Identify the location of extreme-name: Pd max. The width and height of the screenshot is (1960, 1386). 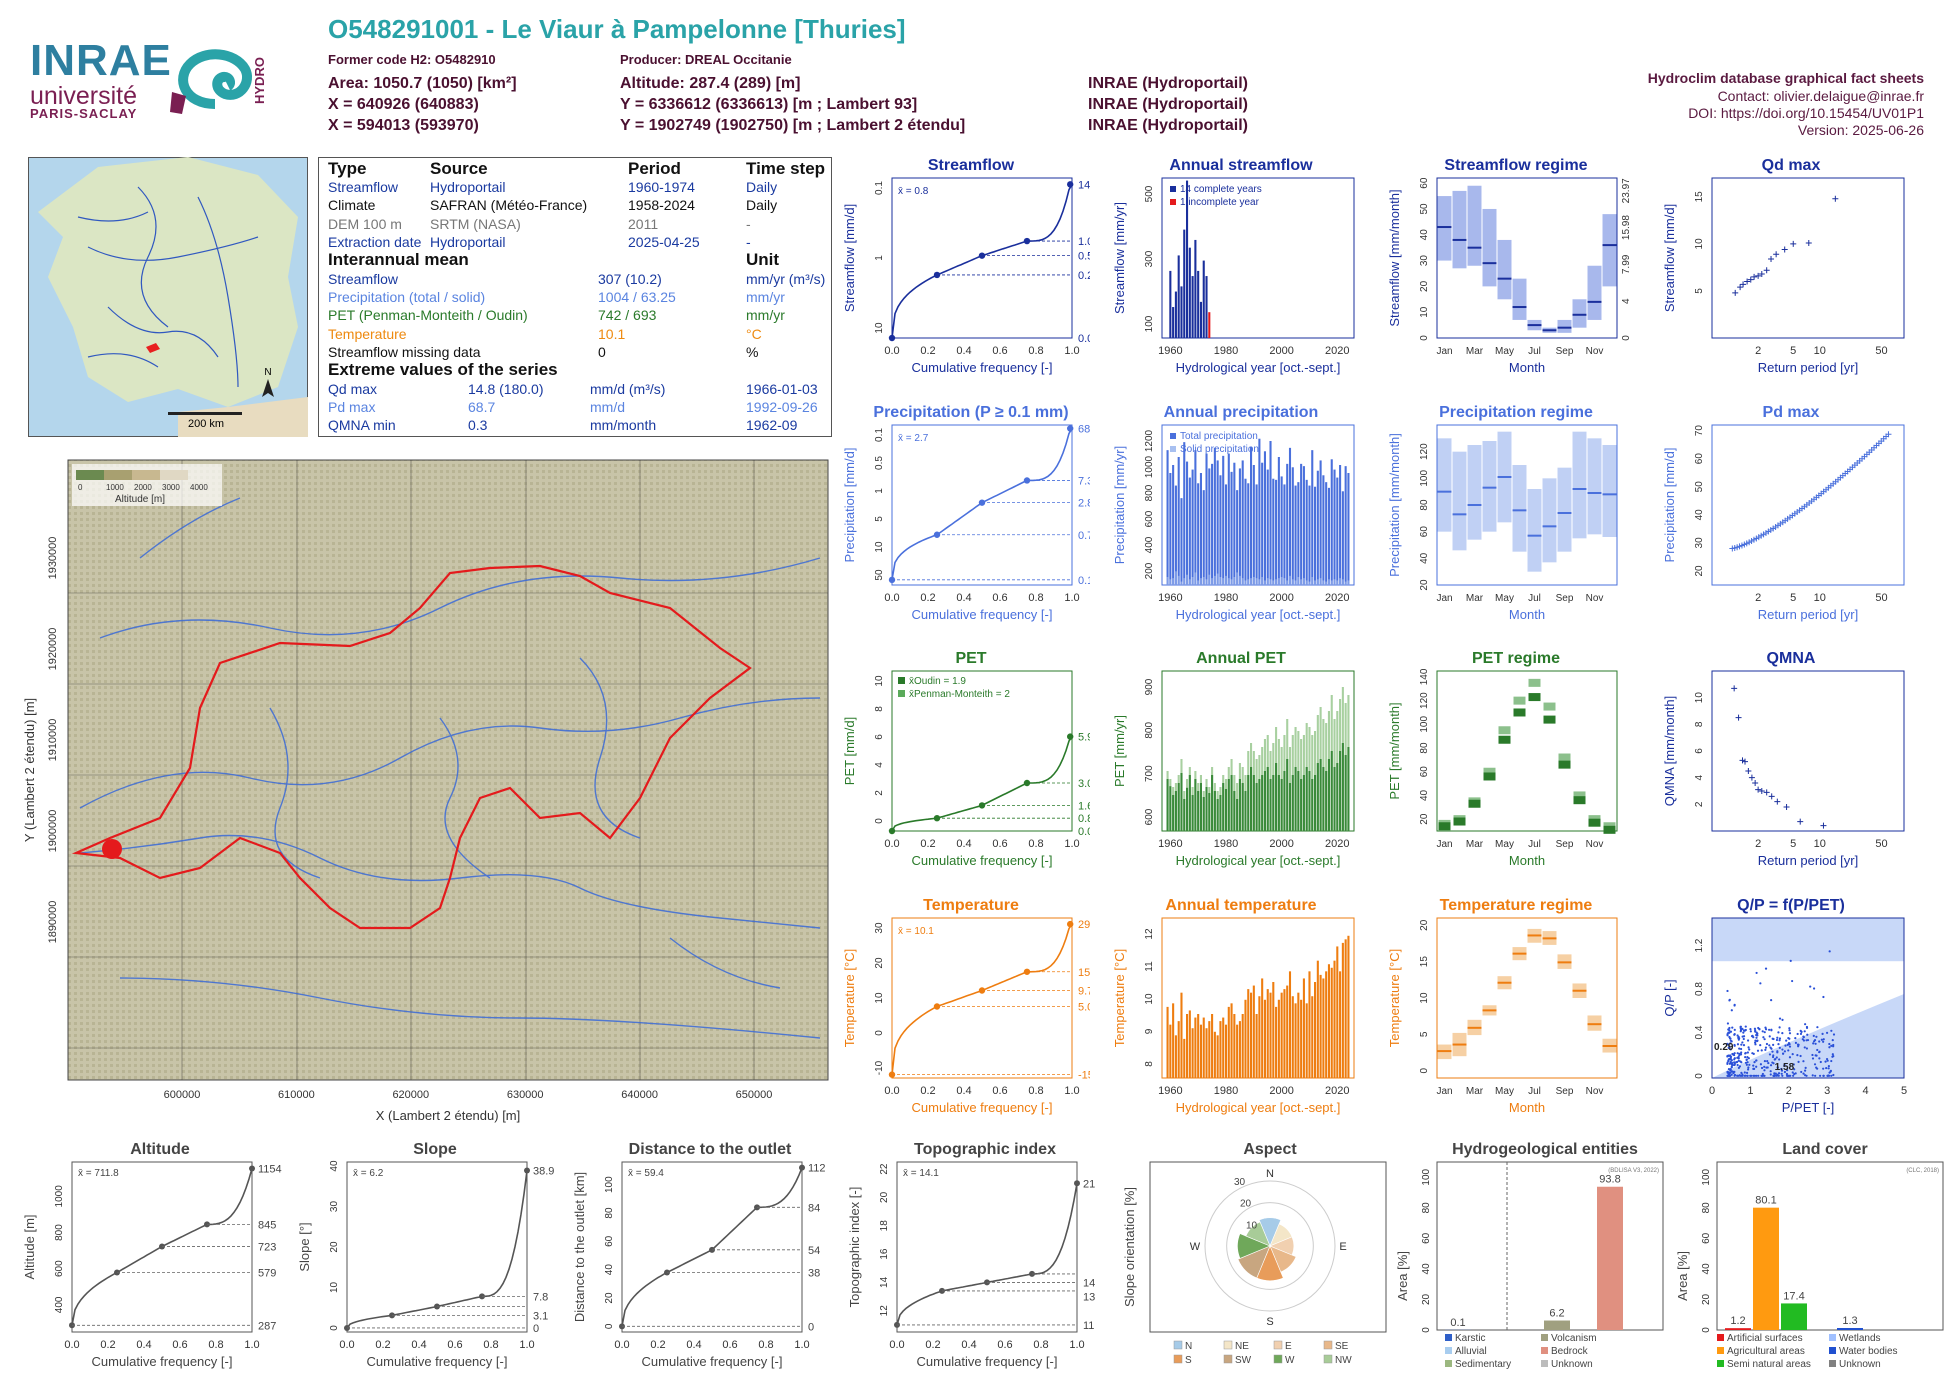
(352, 407).